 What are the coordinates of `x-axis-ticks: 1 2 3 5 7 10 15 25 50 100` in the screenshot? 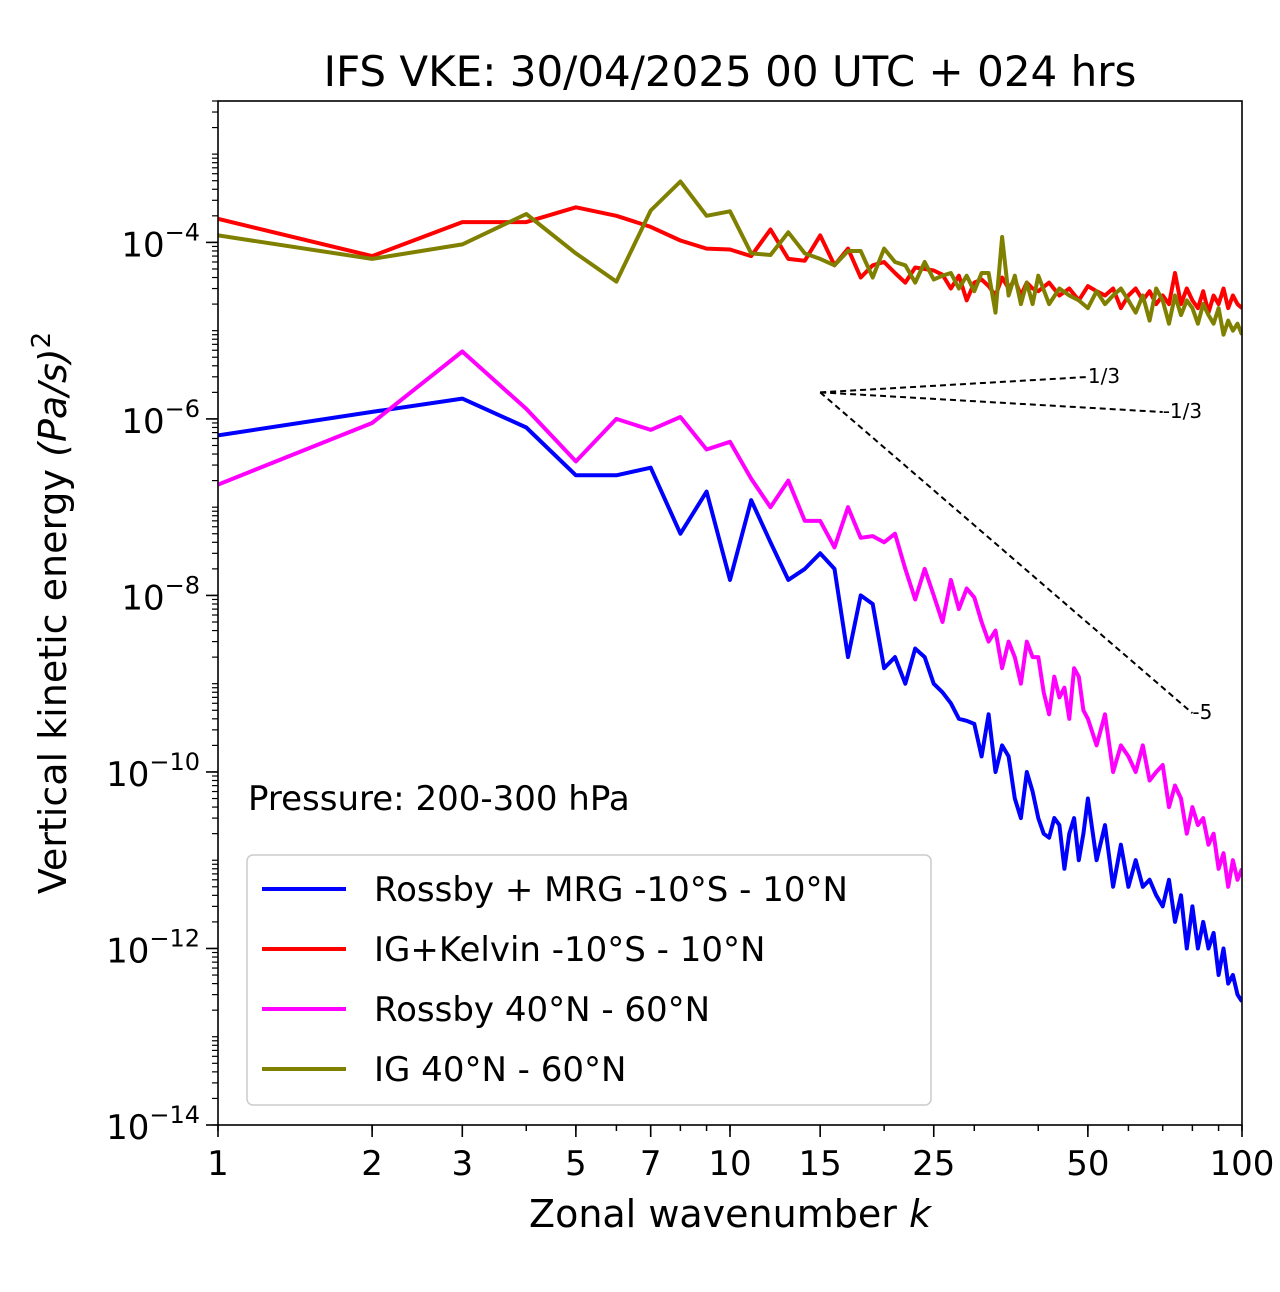 It's located at (740, 1154).